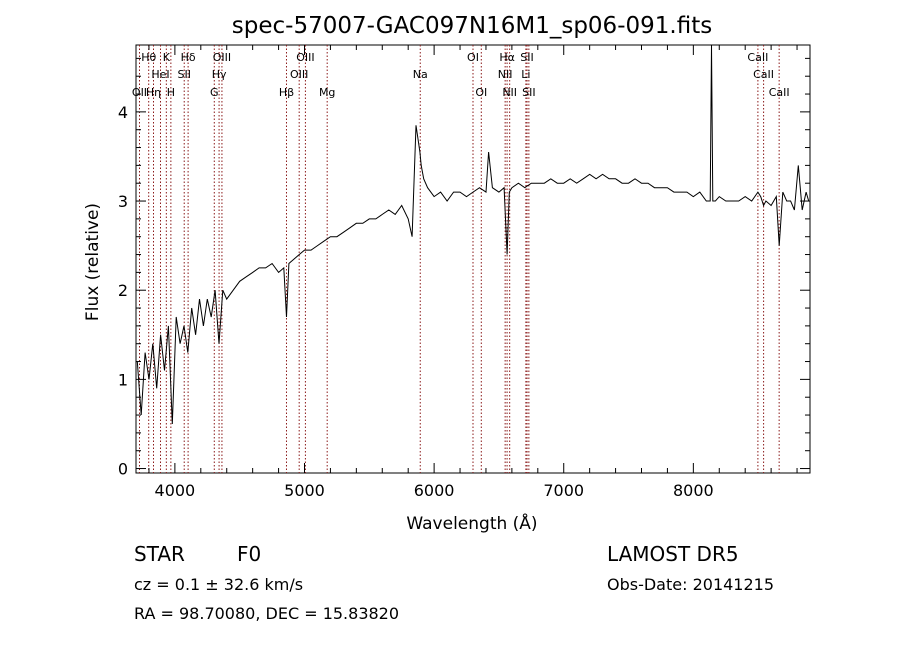  What do you see at coordinates (123, 112) in the screenshot?
I see `y-tick-label: 4` at bounding box center [123, 112].